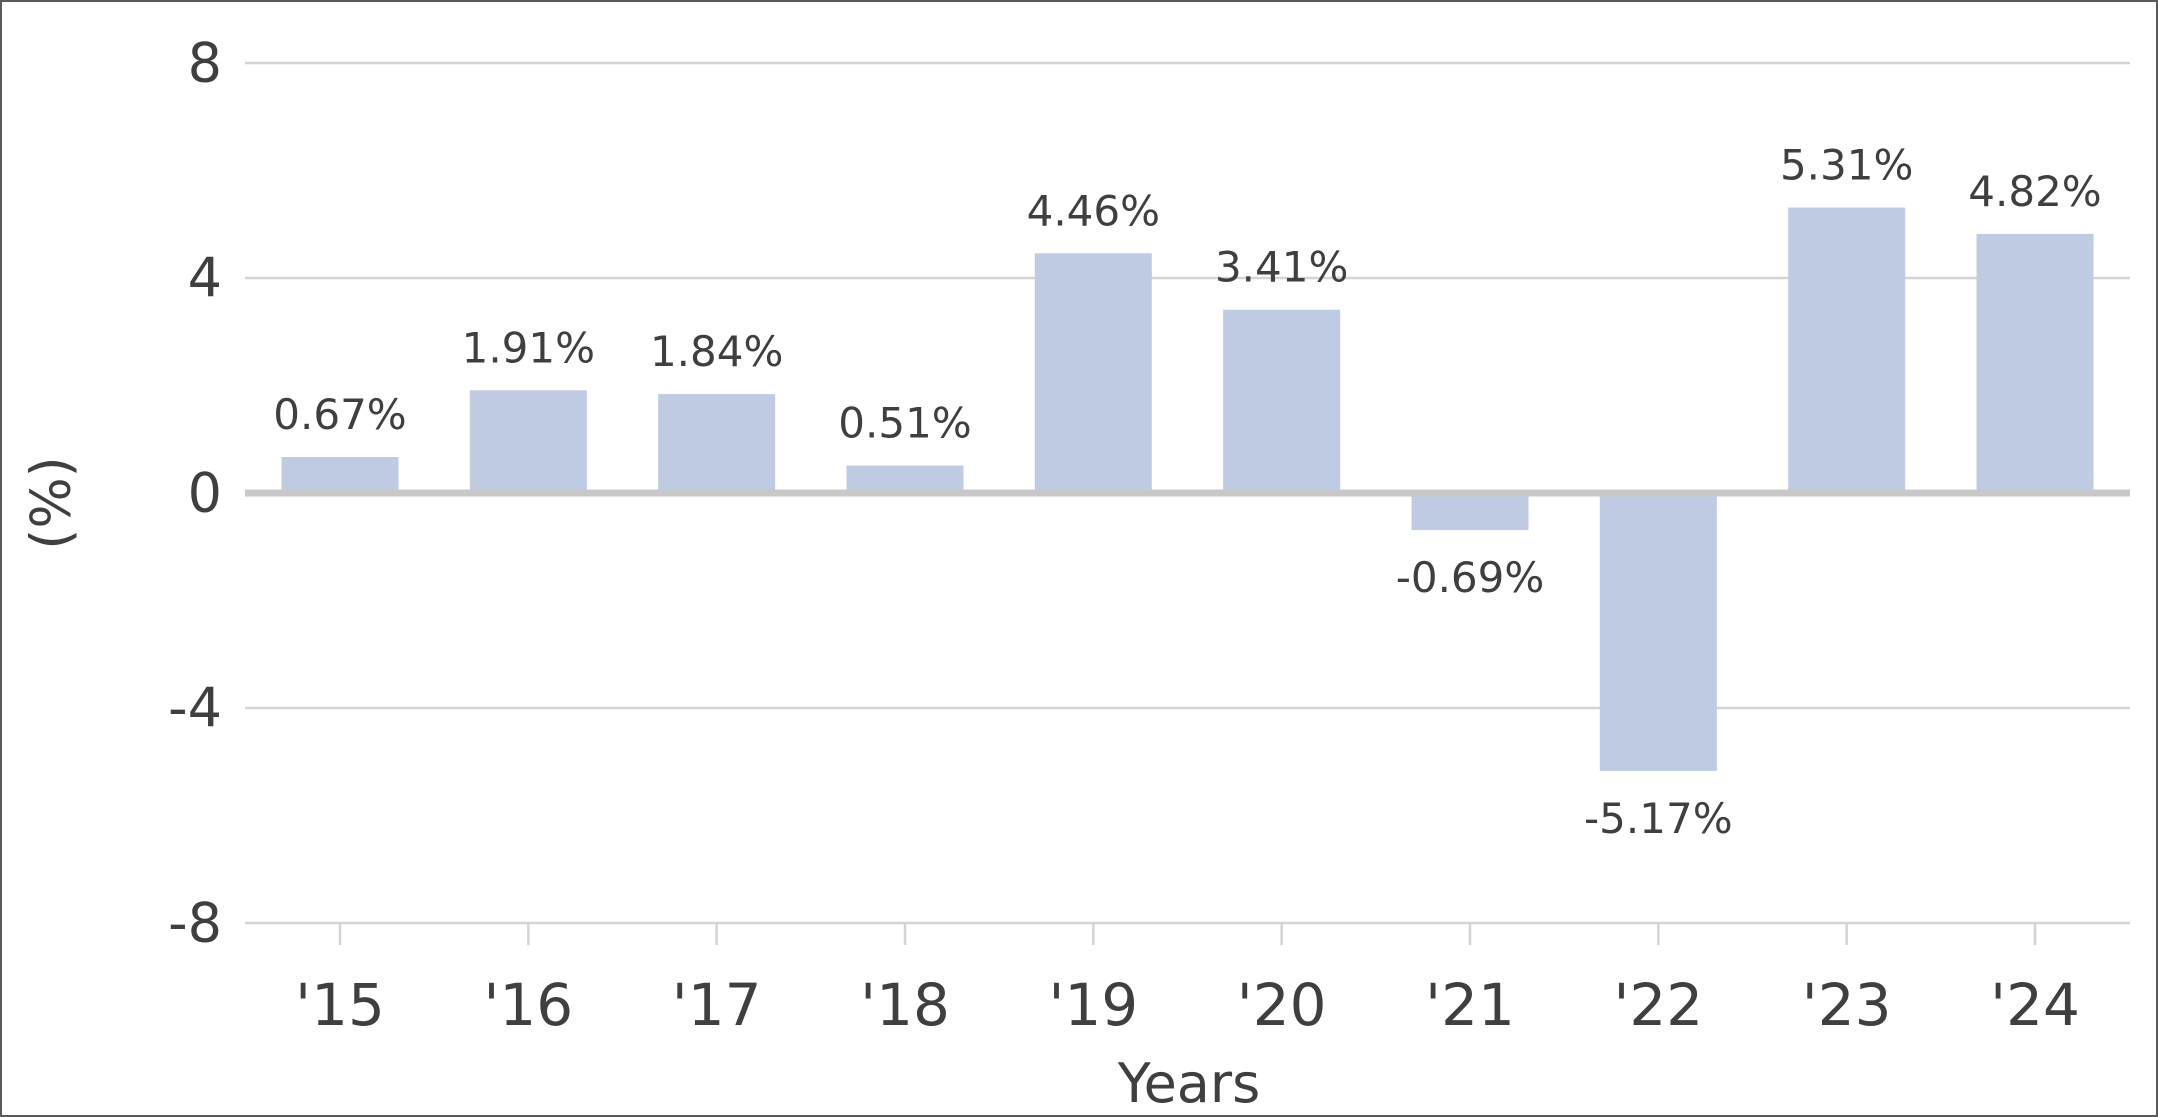  Describe the element at coordinates (1093, 1005) in the screenshot. I see `x-tick-label: '19` at that location.